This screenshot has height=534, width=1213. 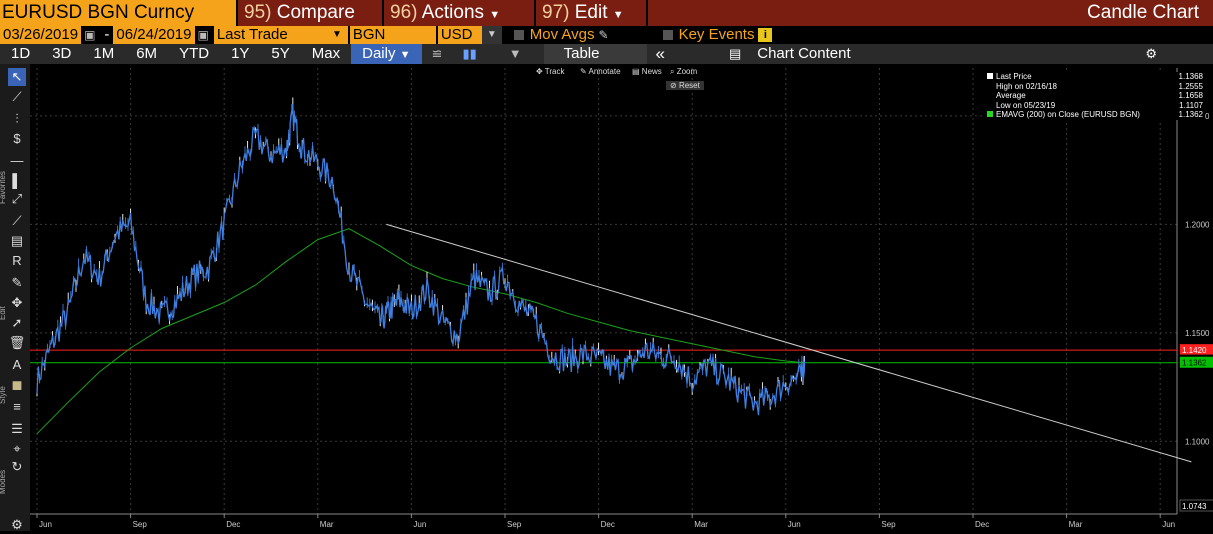 What do you see at coordinates (603, 35) in the screenshot?
I see `pencil-icon: ✎` at bounding box center [603, 35].